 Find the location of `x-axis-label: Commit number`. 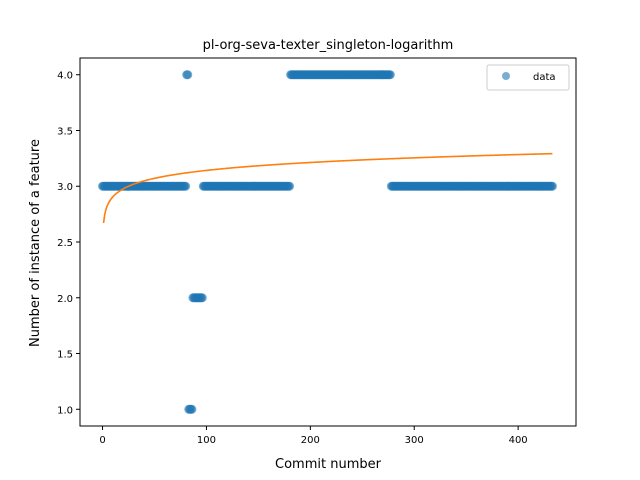

x-axis-label: Commit number is located at coordinates (328, 464).